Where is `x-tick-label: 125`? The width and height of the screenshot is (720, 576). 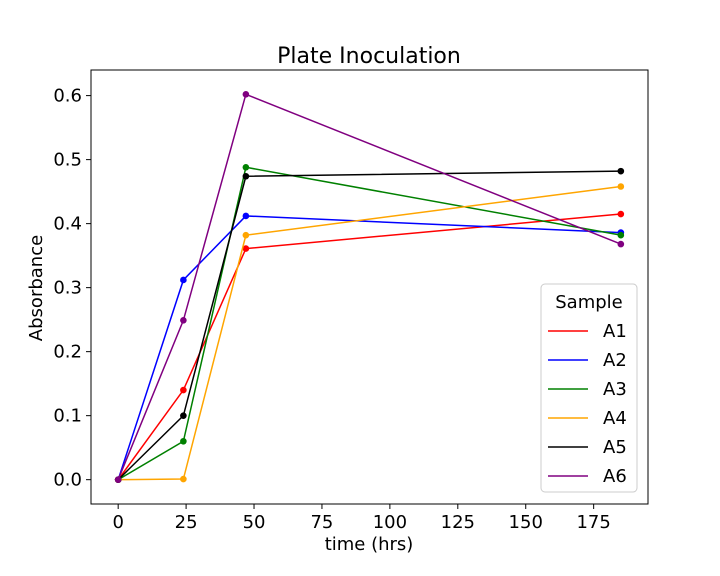 x-tick-label: 125 is located at coordinates (458, 522).